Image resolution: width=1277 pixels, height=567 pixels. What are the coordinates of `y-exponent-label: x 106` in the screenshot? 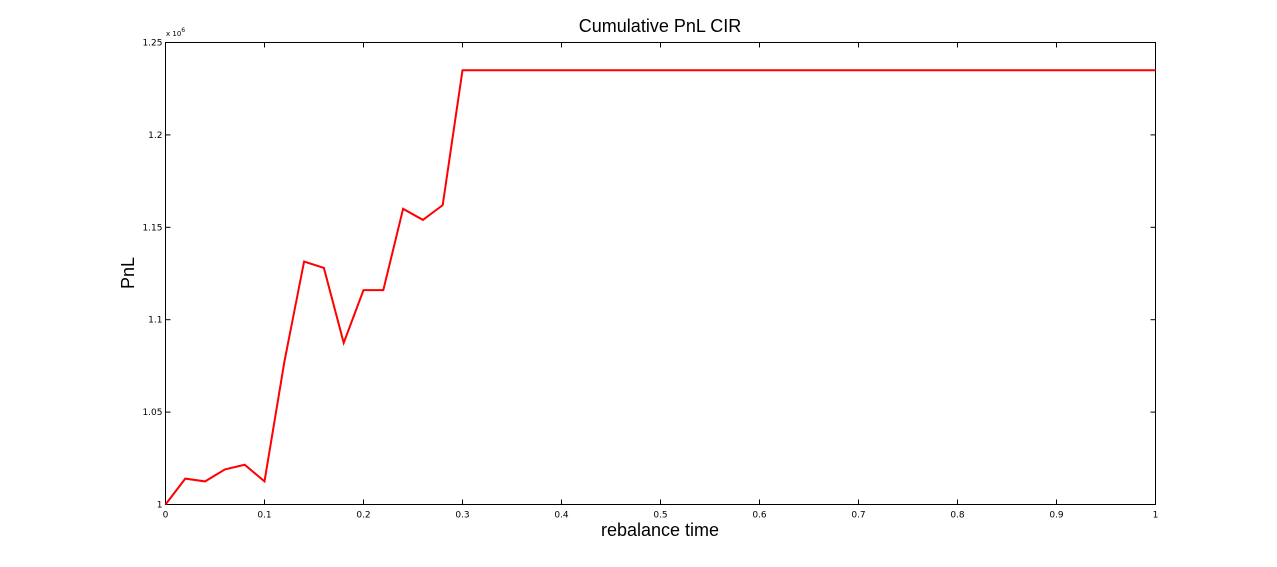 It's located at (175, 32).